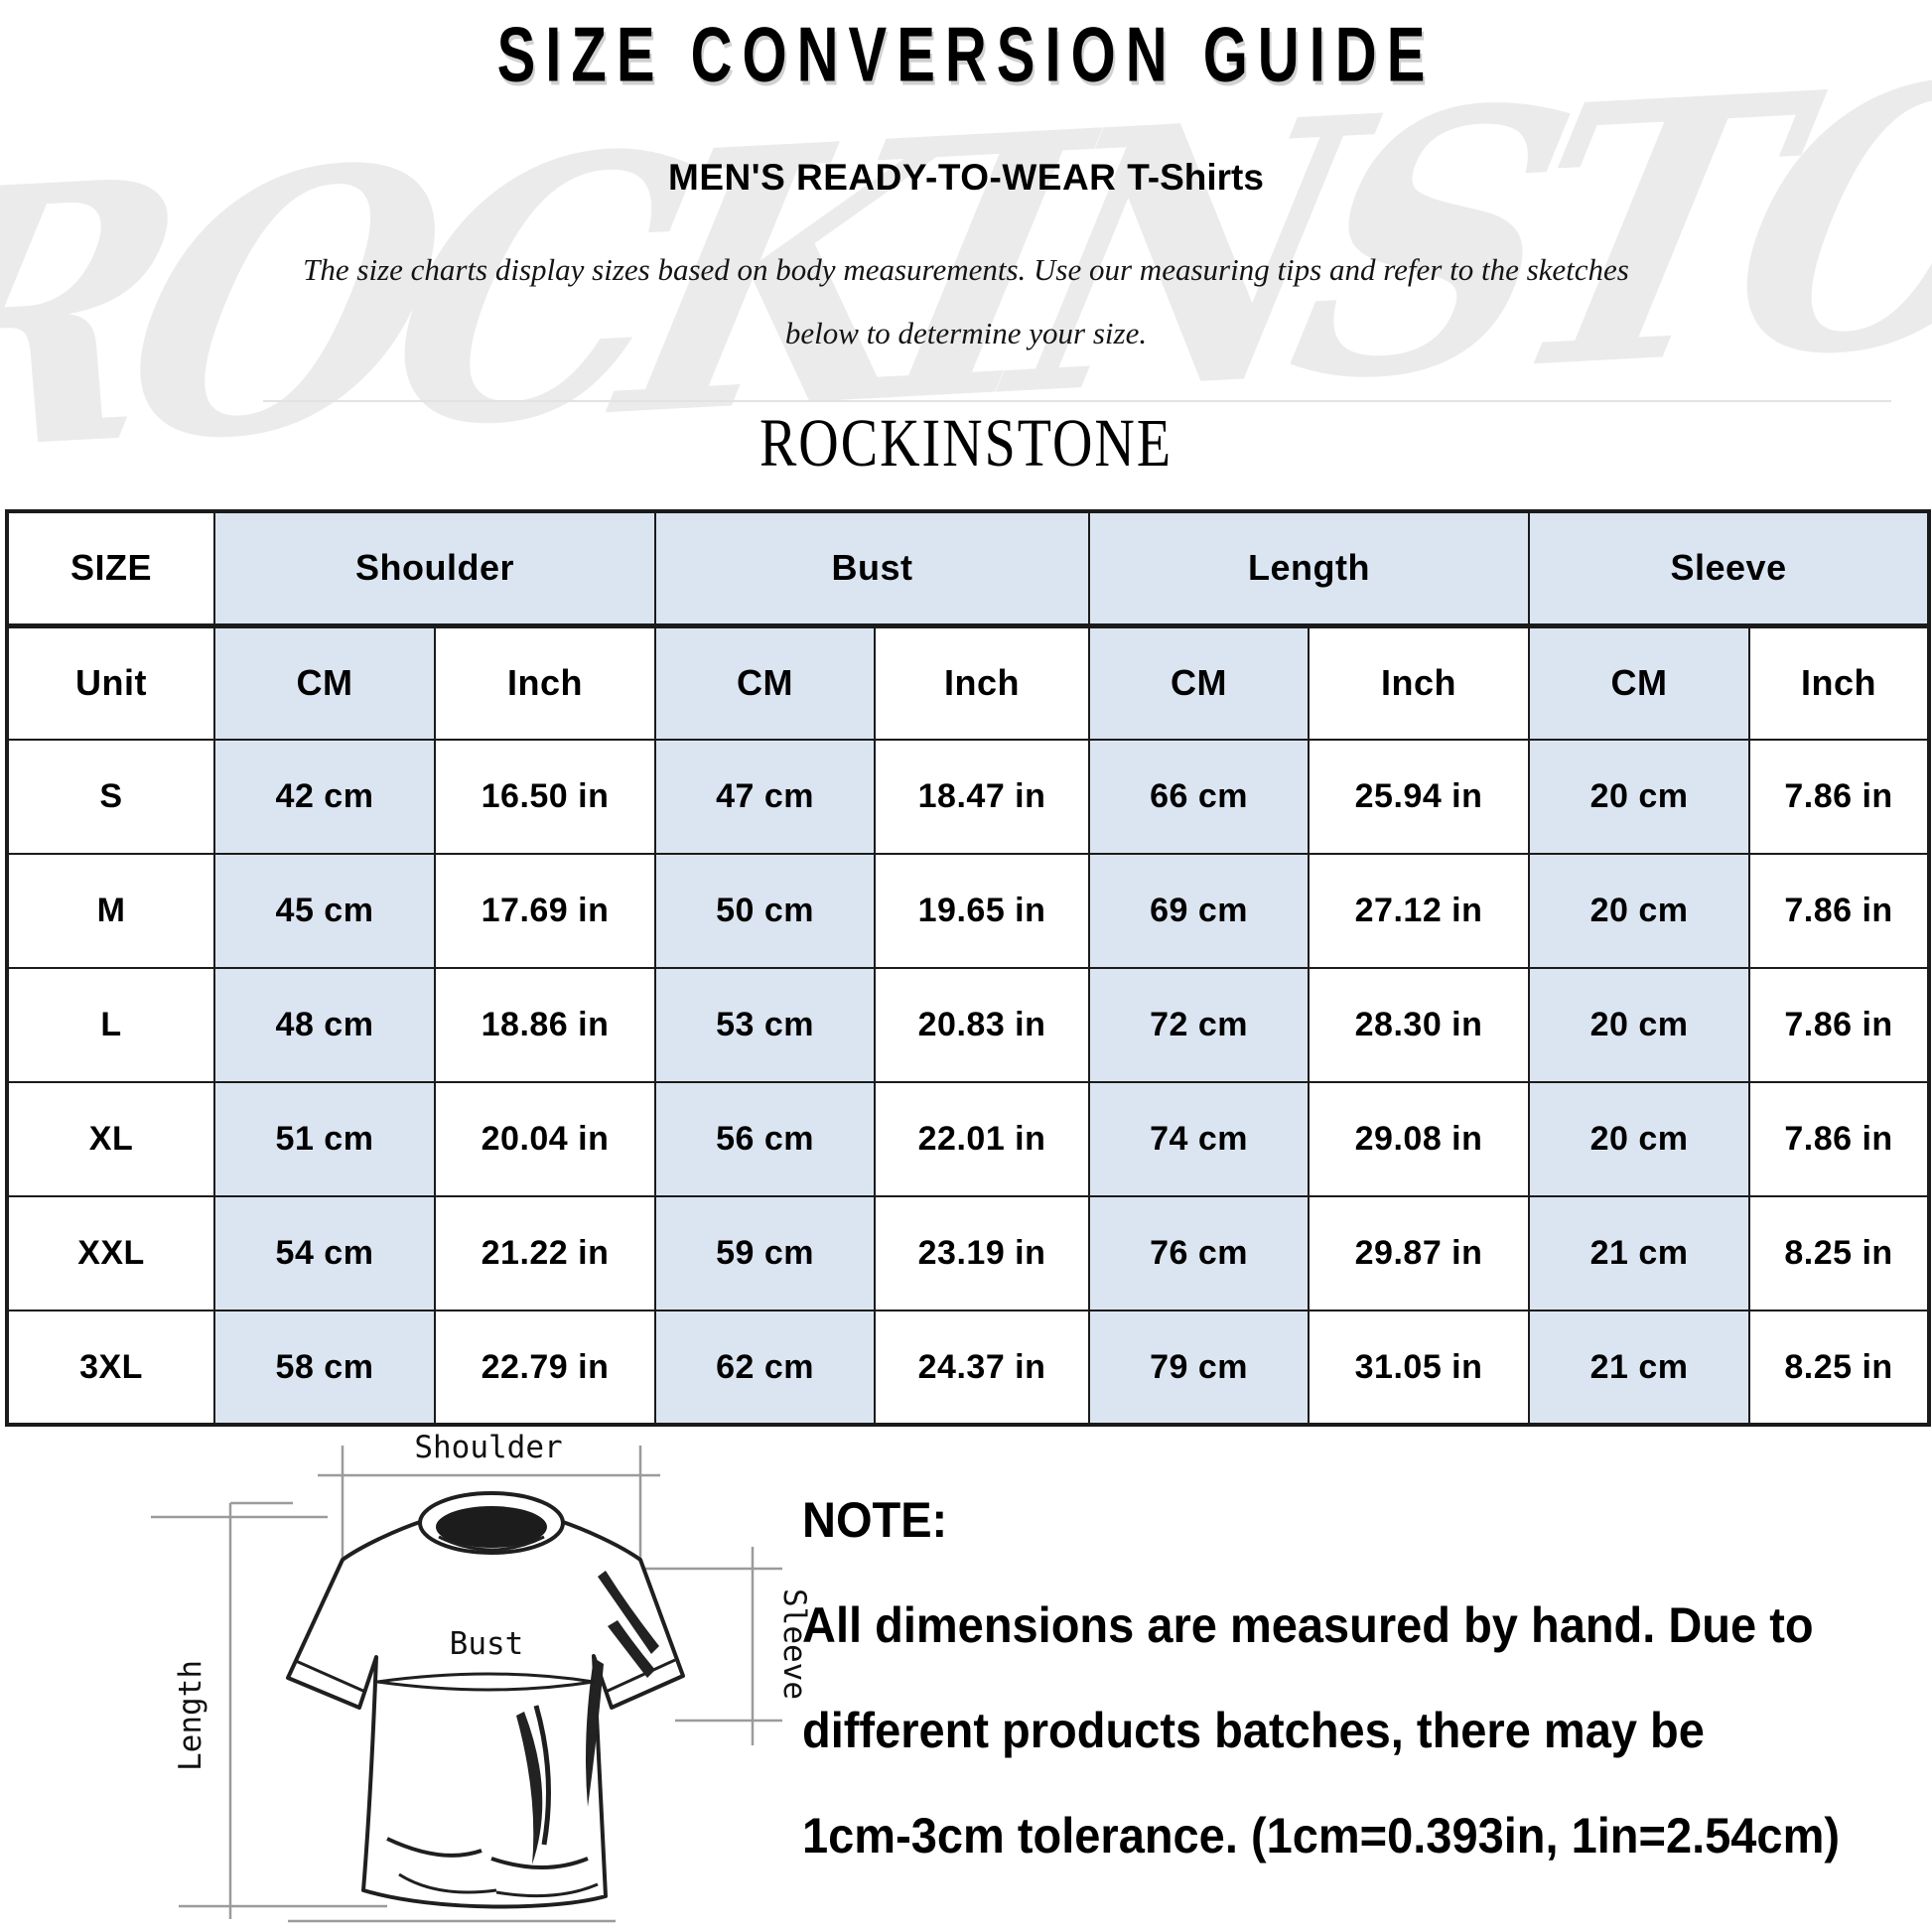 The image size is (1932, 1932). I want to click on size-cell: XXL, so click(110, 1253).